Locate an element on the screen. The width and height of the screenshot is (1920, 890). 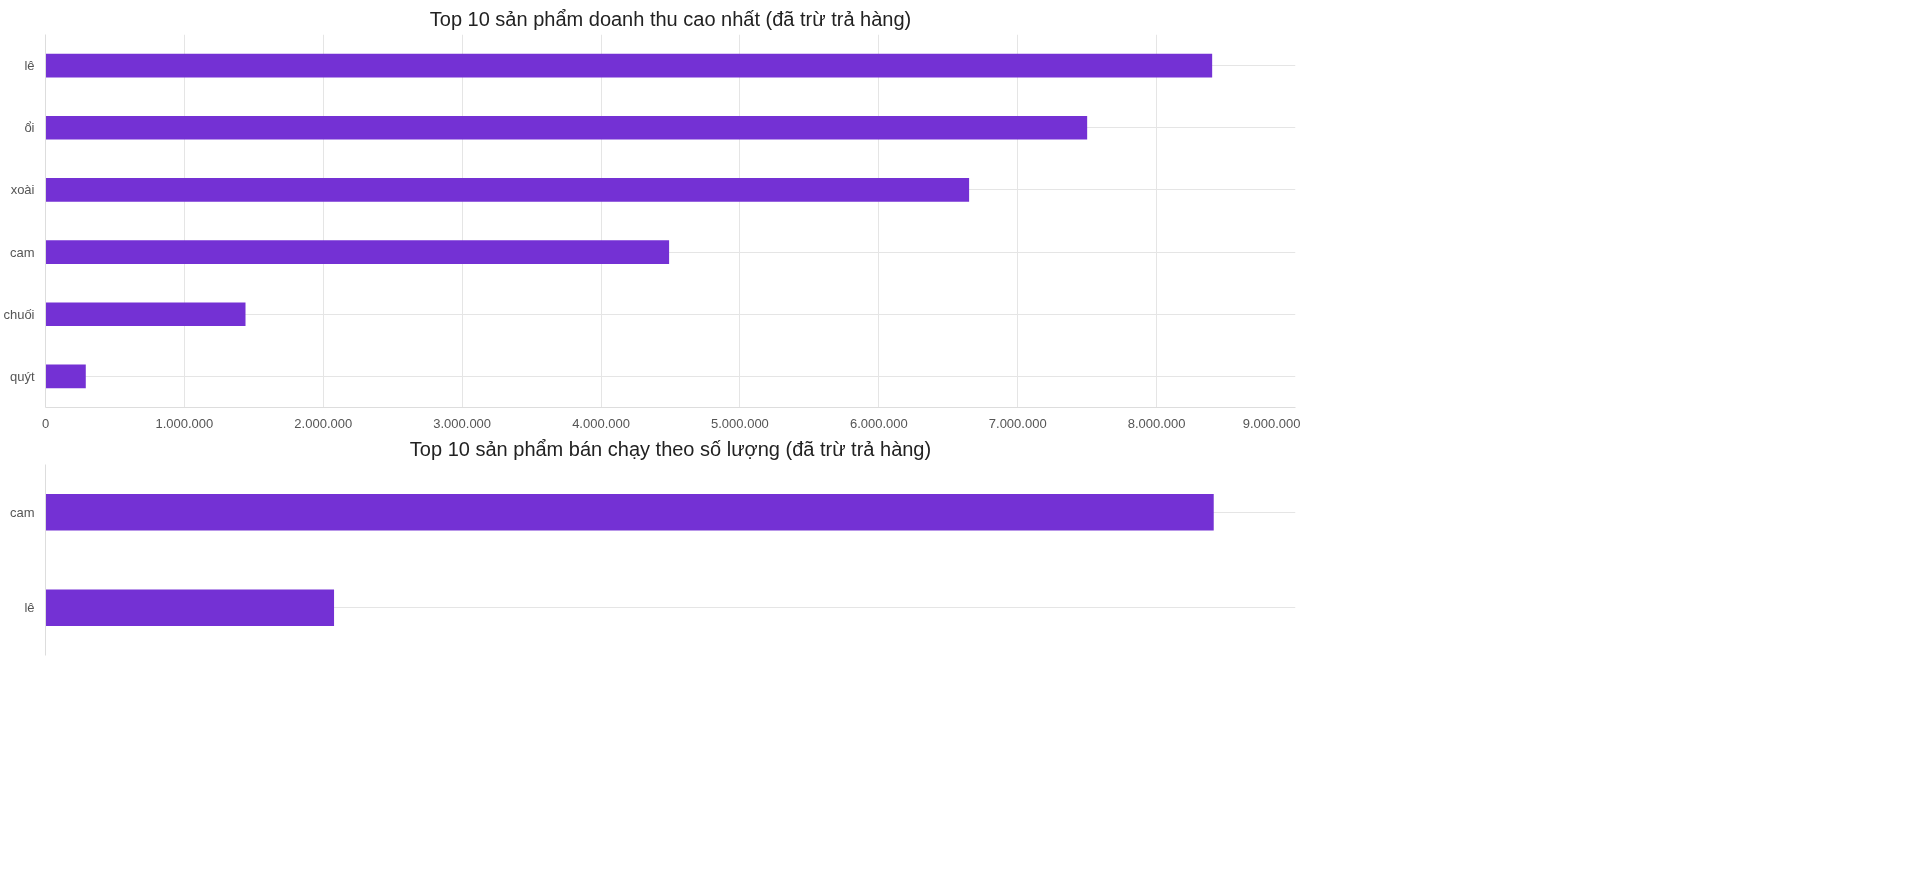
chart-title: Top 10 sản phẩm bán chạy theo số lượng (đã trừ trả hàng) is located at coordinates (670, 448).